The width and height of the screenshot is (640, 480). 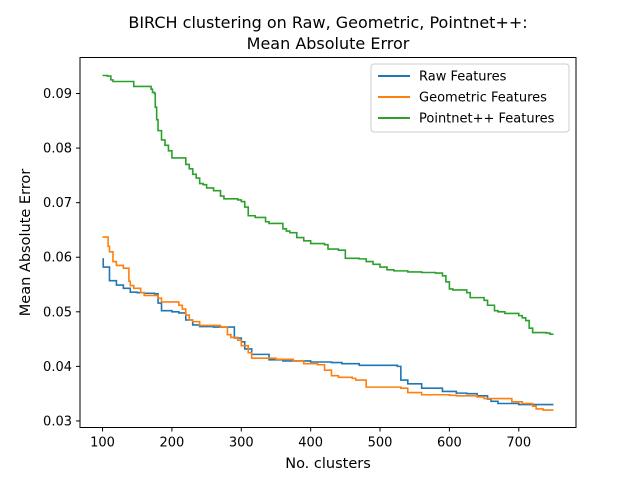 What do you see at coordinates (449, 443) in the screenshot?
I see `x-tick-label: 600` at bounding box center [449, 443].